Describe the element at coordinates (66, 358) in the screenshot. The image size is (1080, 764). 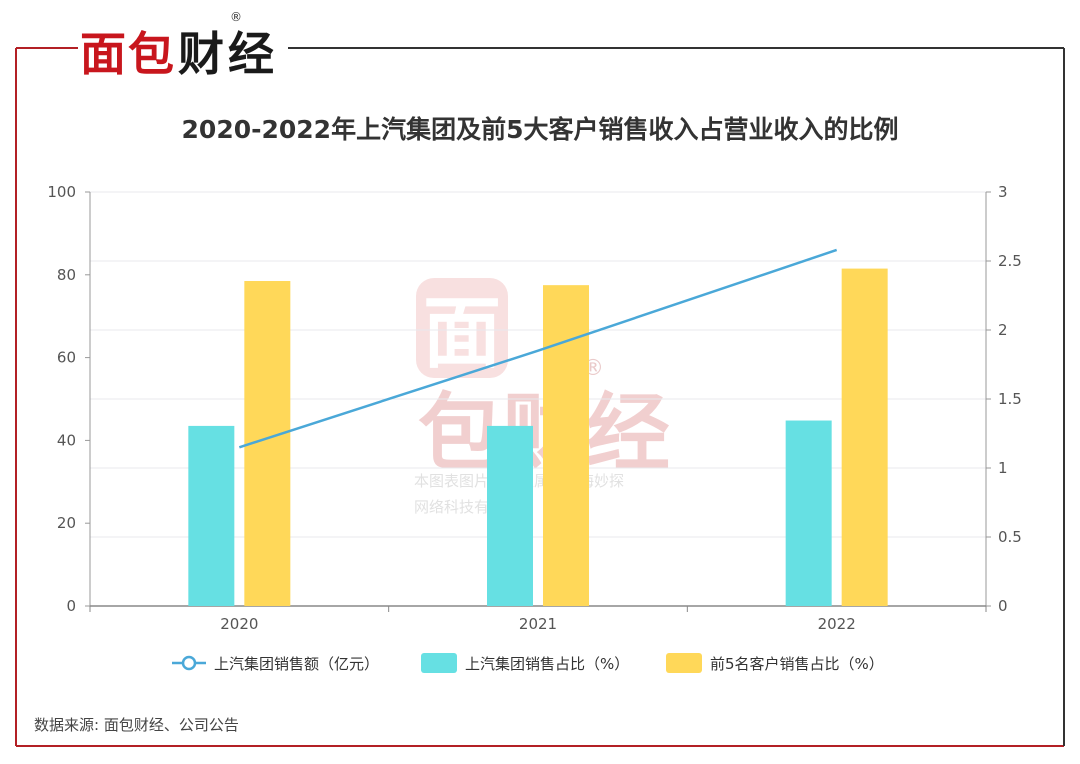
I see `y-left-tick-label: 60` at that location.